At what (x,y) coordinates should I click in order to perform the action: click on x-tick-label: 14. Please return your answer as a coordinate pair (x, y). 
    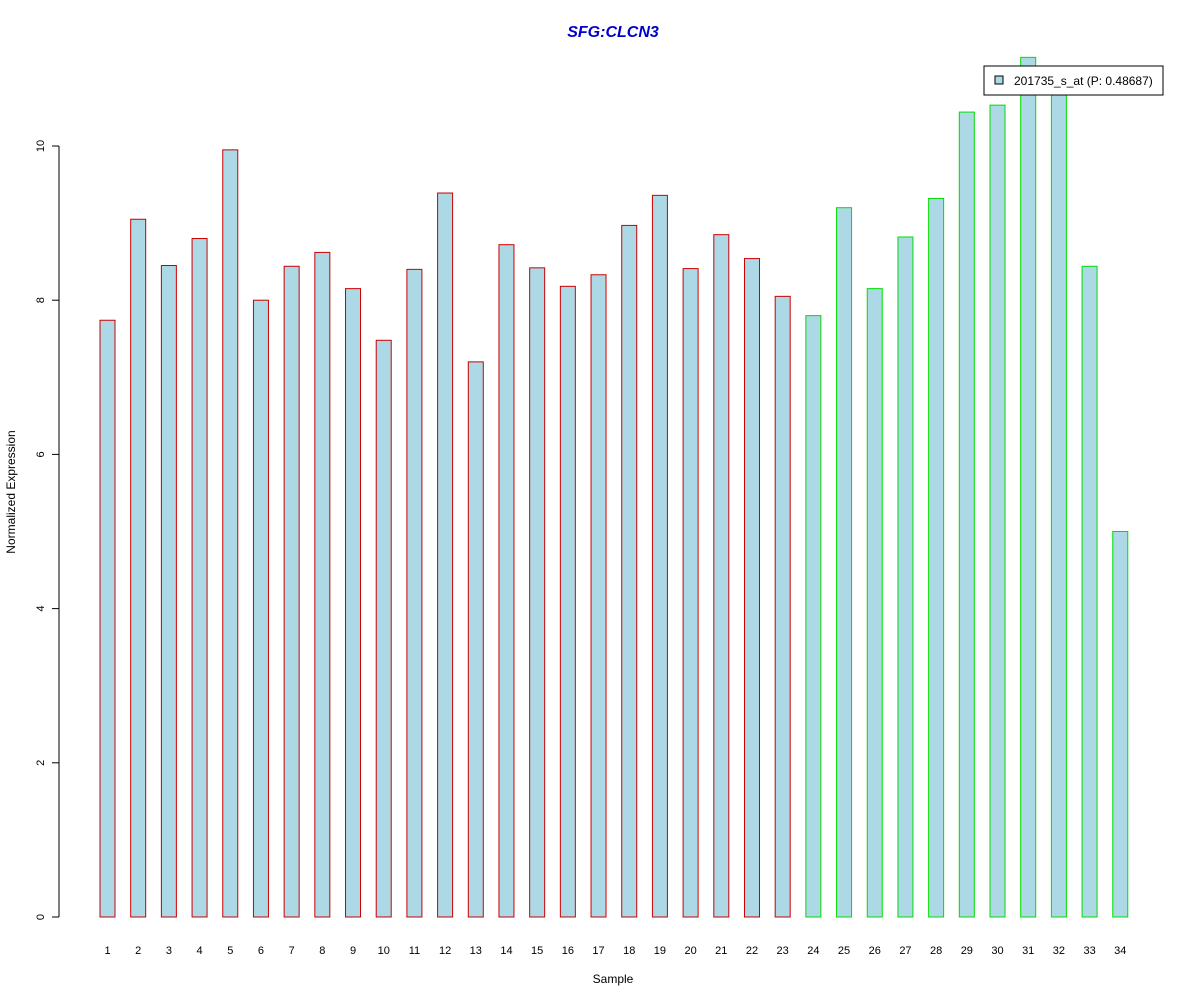
    Looking at the image, I should click on (506, 951).